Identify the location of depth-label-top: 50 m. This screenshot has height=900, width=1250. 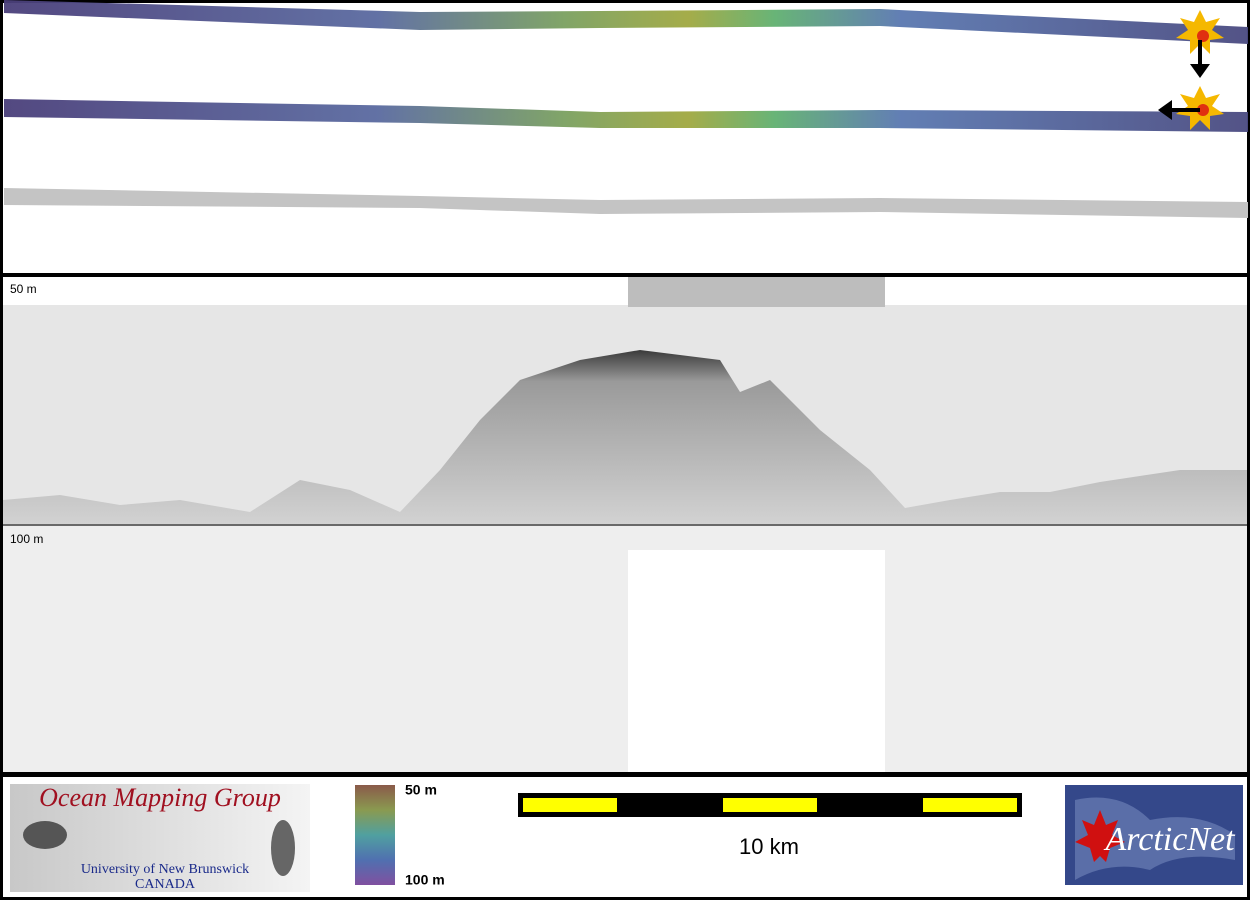
(23, 289).